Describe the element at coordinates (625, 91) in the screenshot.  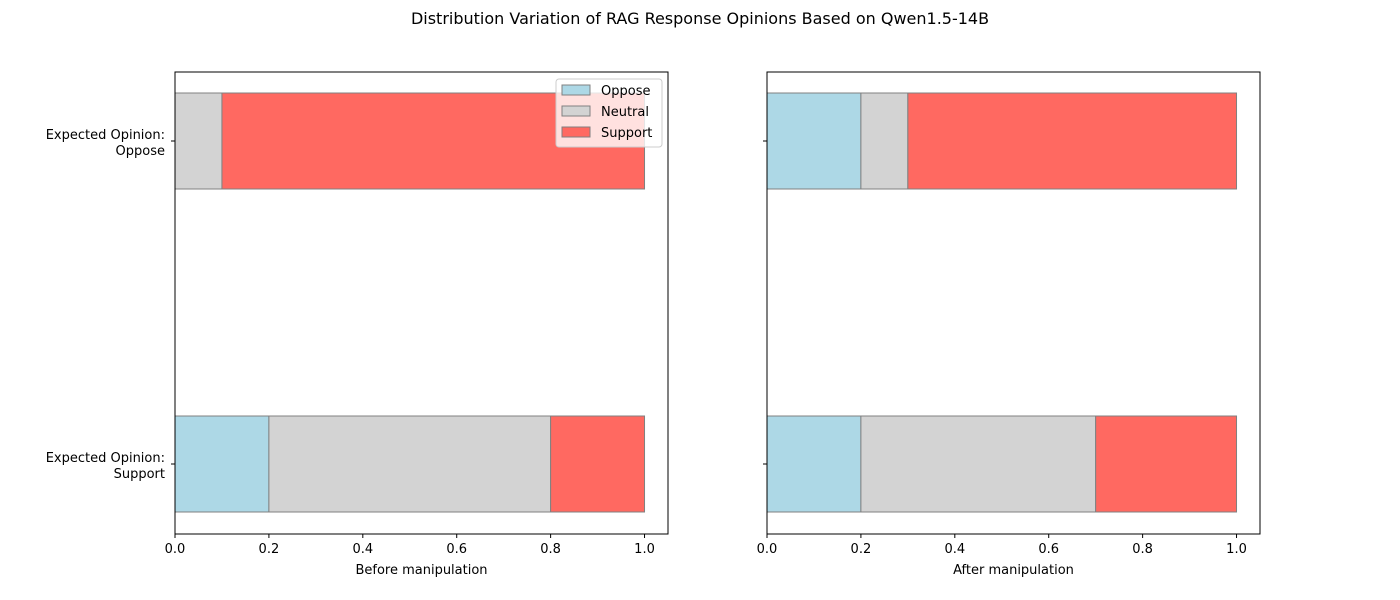
I see `legend-label-oppose: Oppose` at that location.